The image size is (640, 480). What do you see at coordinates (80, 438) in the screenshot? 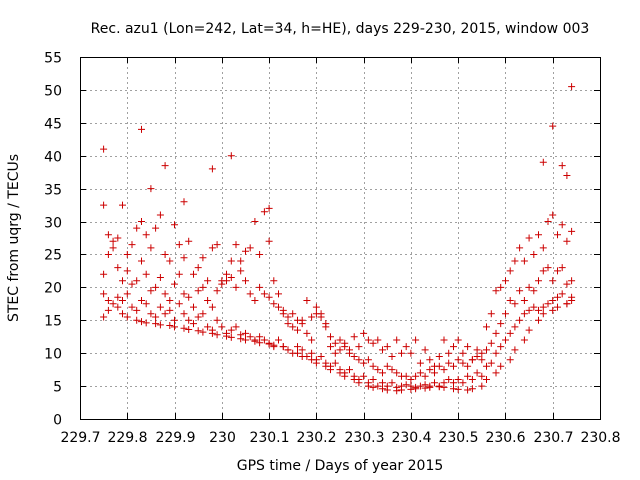
I see `x-tick-label: 229.7` at bounding box center [80, 438].